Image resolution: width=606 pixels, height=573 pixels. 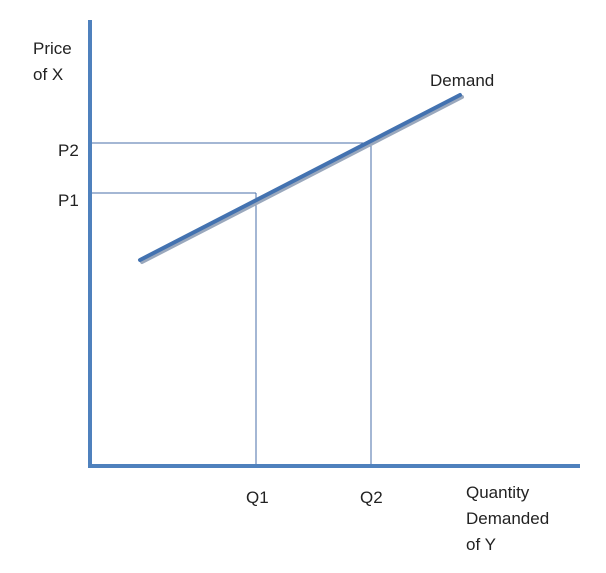 I want to click on x-axis-label: Quantity, so click(x=498, y=492).